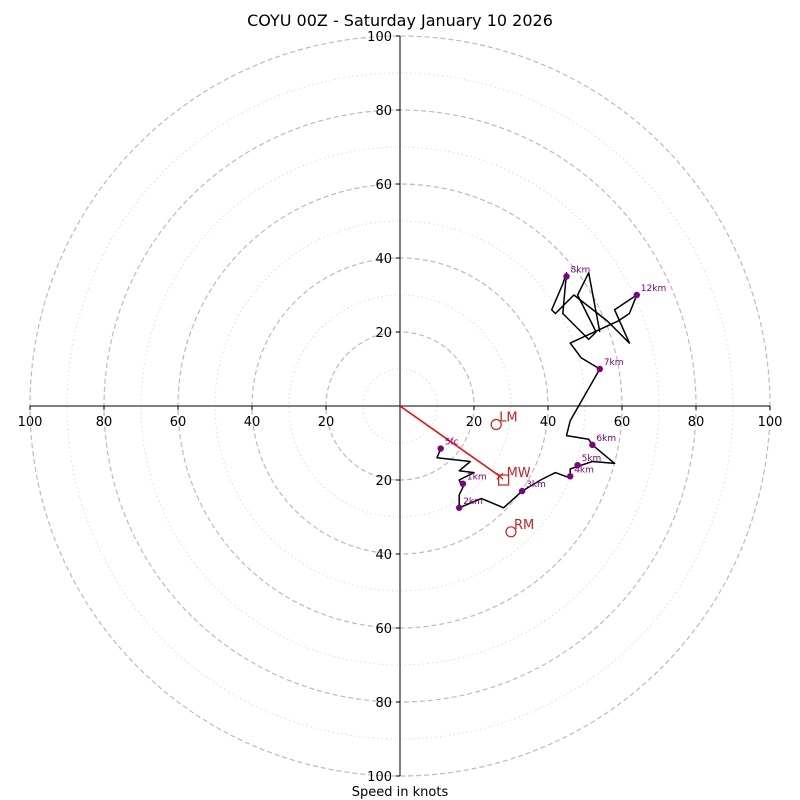 This screenshot has width=800, height=800. What do you see at coordinates (400, 792) in the screenshot?
I see `x-axis-label: Speed in knots` at bounding box center [400, 792].